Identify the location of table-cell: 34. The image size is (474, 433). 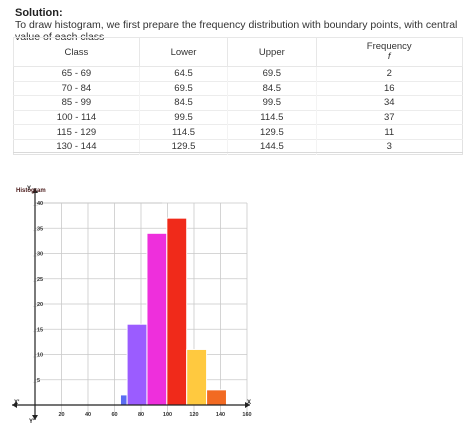
(389, 103).